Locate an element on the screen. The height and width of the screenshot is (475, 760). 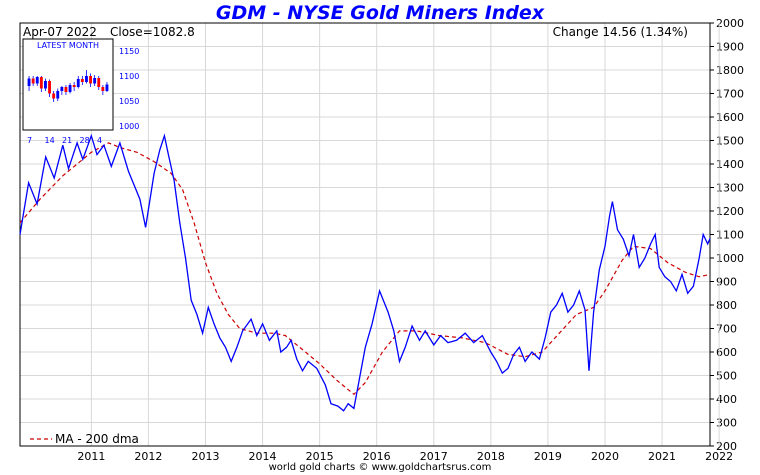
y-tick-label: 500 is located at coordinates (726, 376).